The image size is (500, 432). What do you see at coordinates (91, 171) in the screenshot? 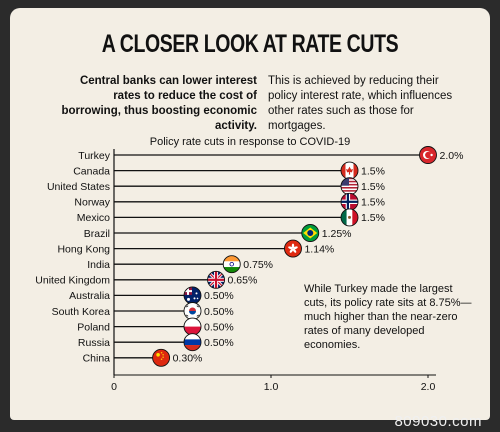
I see `category-label: Canada` at bounding box center [91, 171].